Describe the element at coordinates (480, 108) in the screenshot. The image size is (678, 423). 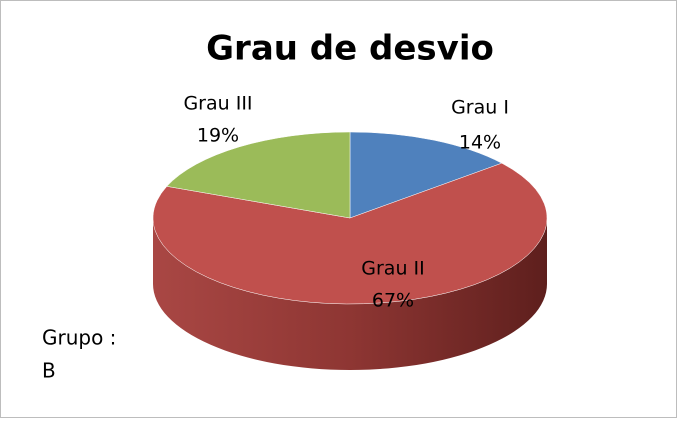
I see `data-label-category: Grau I` at that location.